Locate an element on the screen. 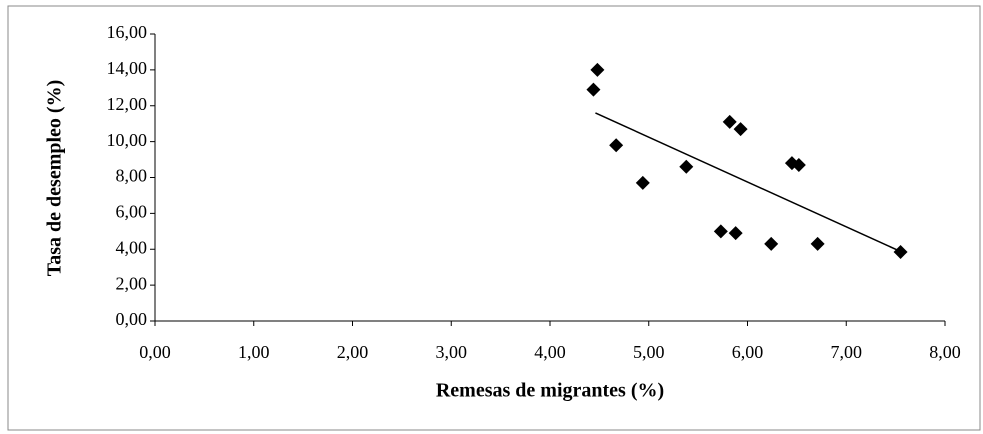 The image size is (983, 434). y-tick-label: 16,00 is located at coordinates (127, 32).